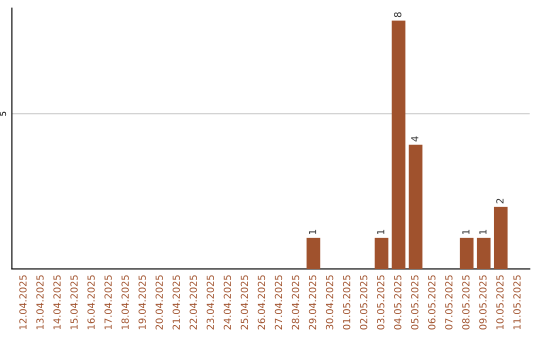 The image size is (540, 340). What do you see at coordinates (364, 302) in the screenshot?
I see `x-tick-label: 02.05.2025` at bounding box center [364, 302].